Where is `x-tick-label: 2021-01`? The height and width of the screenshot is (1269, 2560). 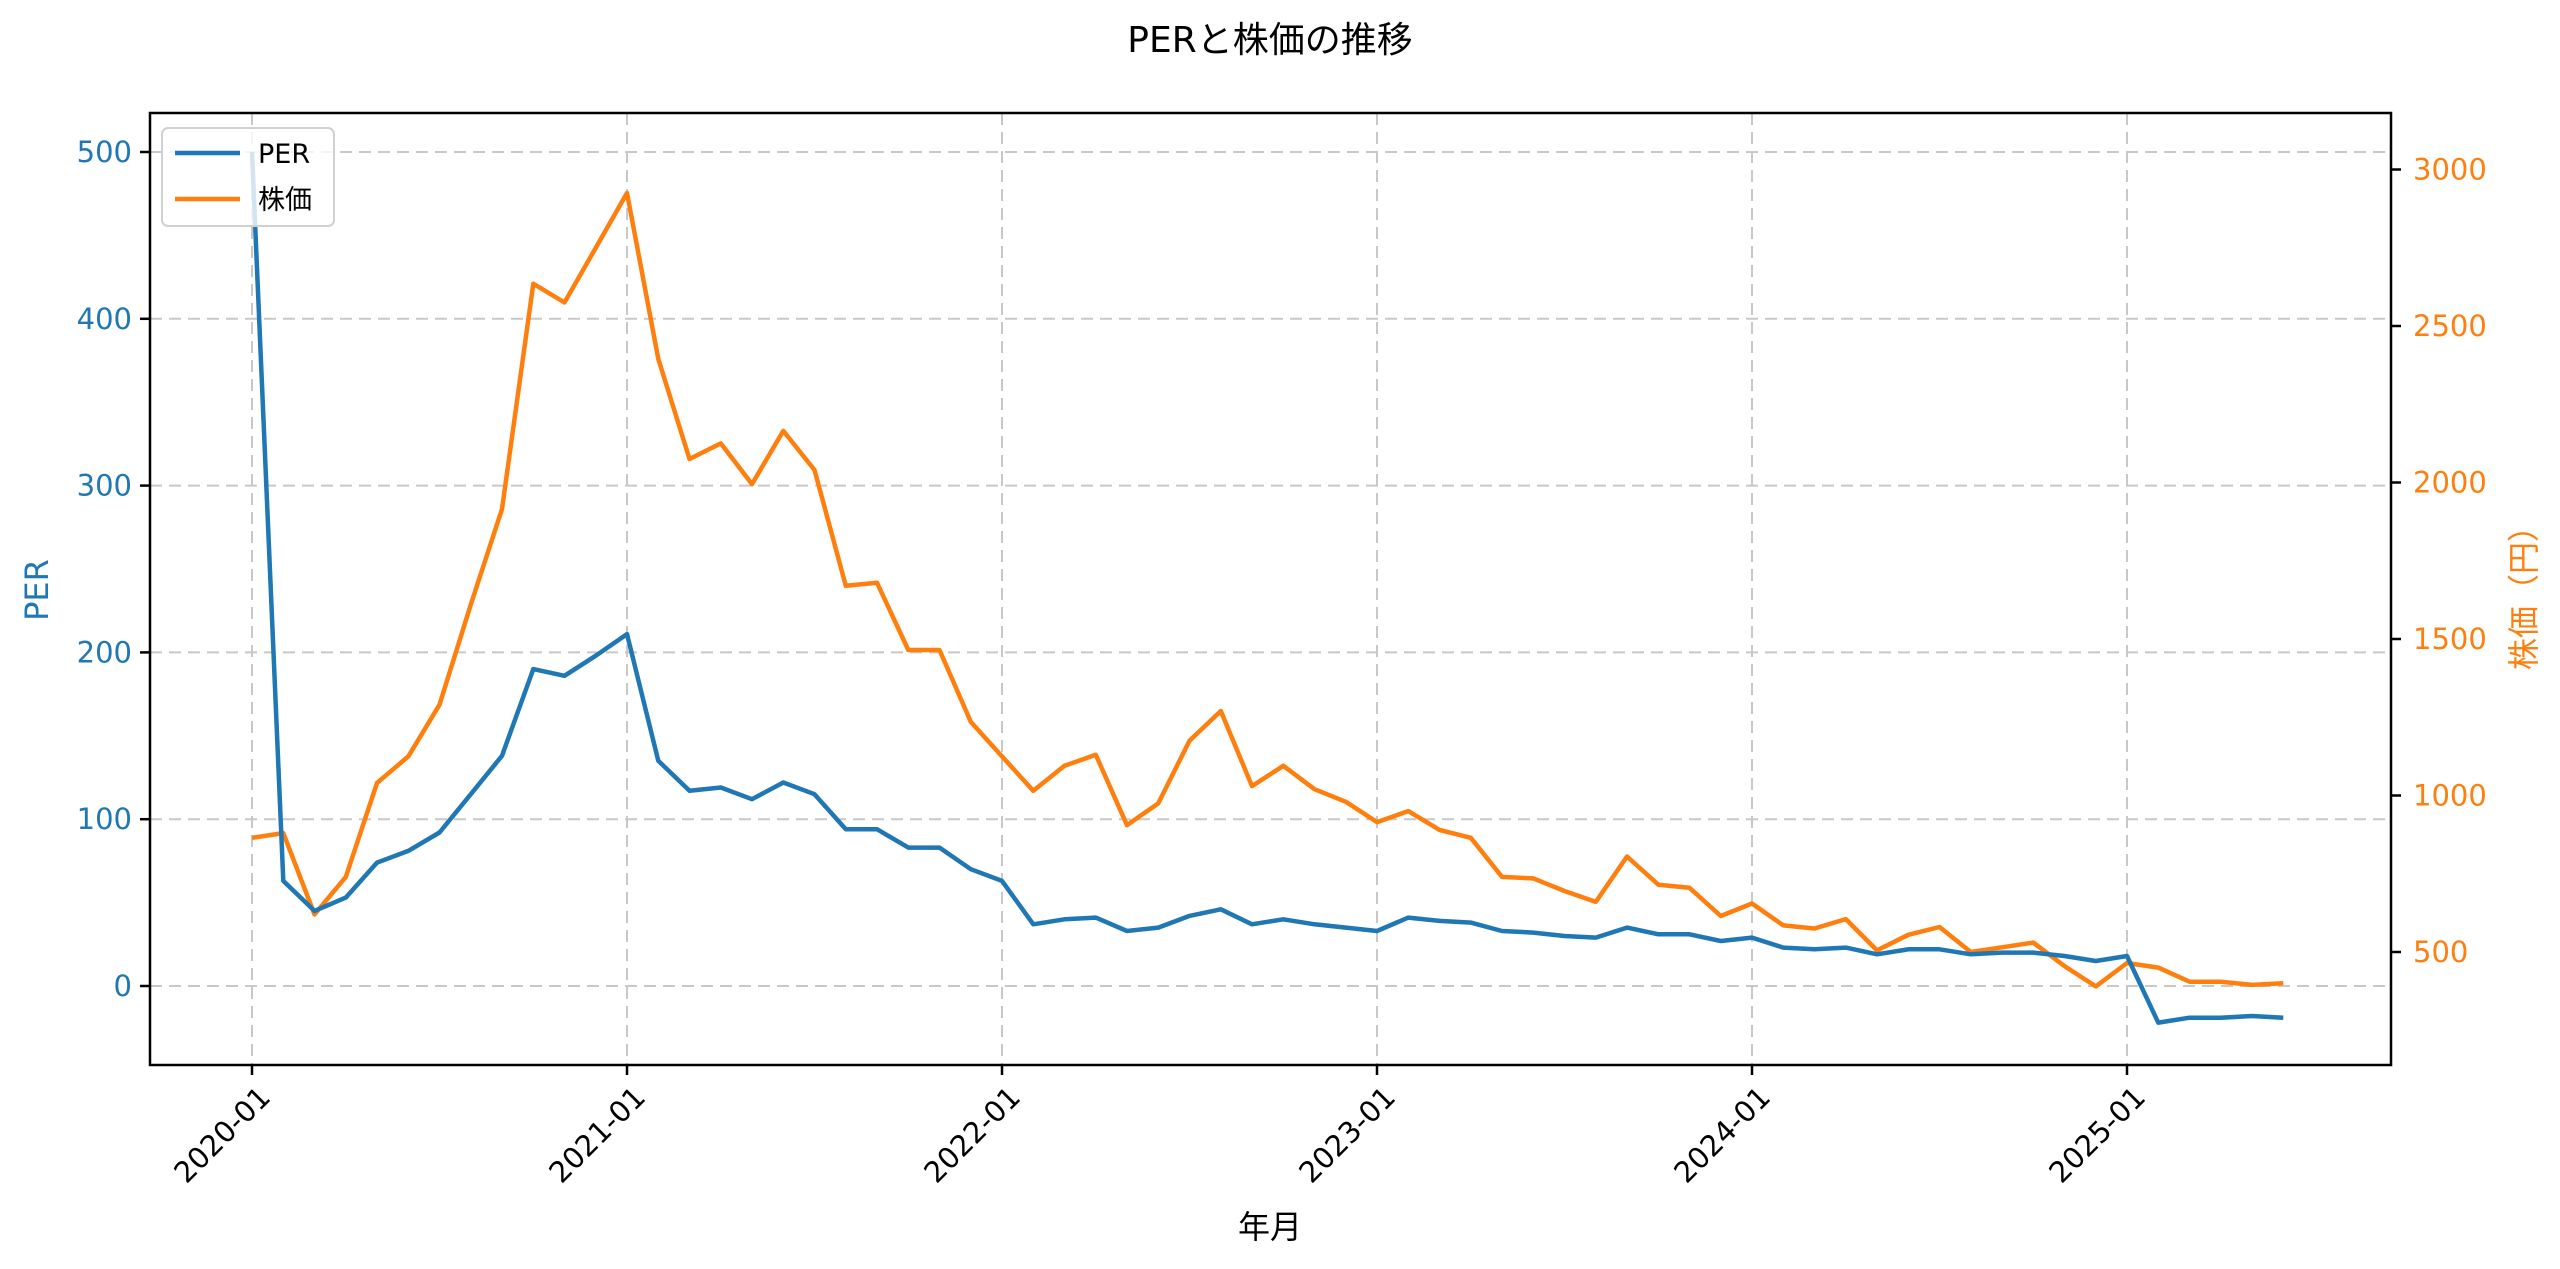
x-tick-label: 2021-01 is located at coordinates (597, 1135).